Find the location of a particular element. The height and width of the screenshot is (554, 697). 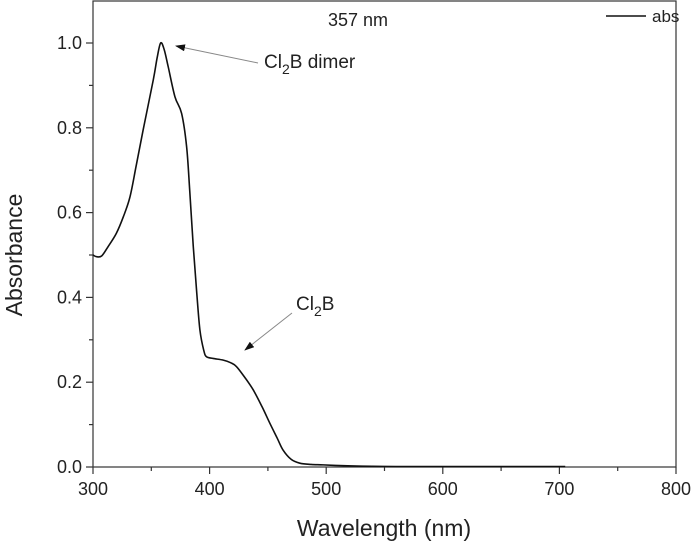

legend: abs is located at coordinates (642, 16).